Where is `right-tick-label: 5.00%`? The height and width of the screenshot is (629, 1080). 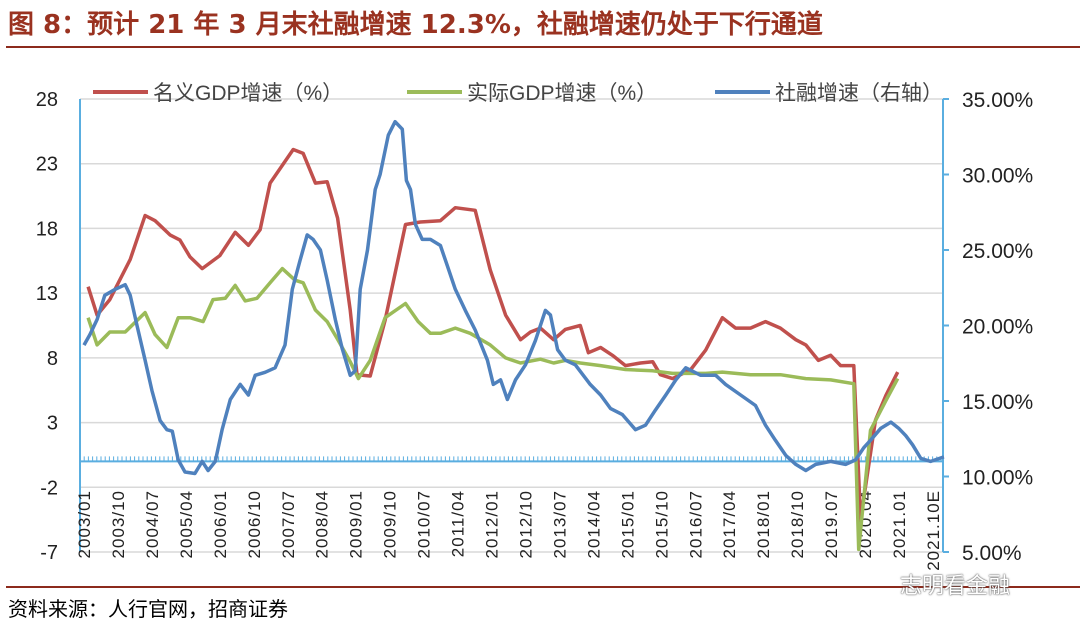 right-tick-label: 5.00% is located at coordinates (992, 553).